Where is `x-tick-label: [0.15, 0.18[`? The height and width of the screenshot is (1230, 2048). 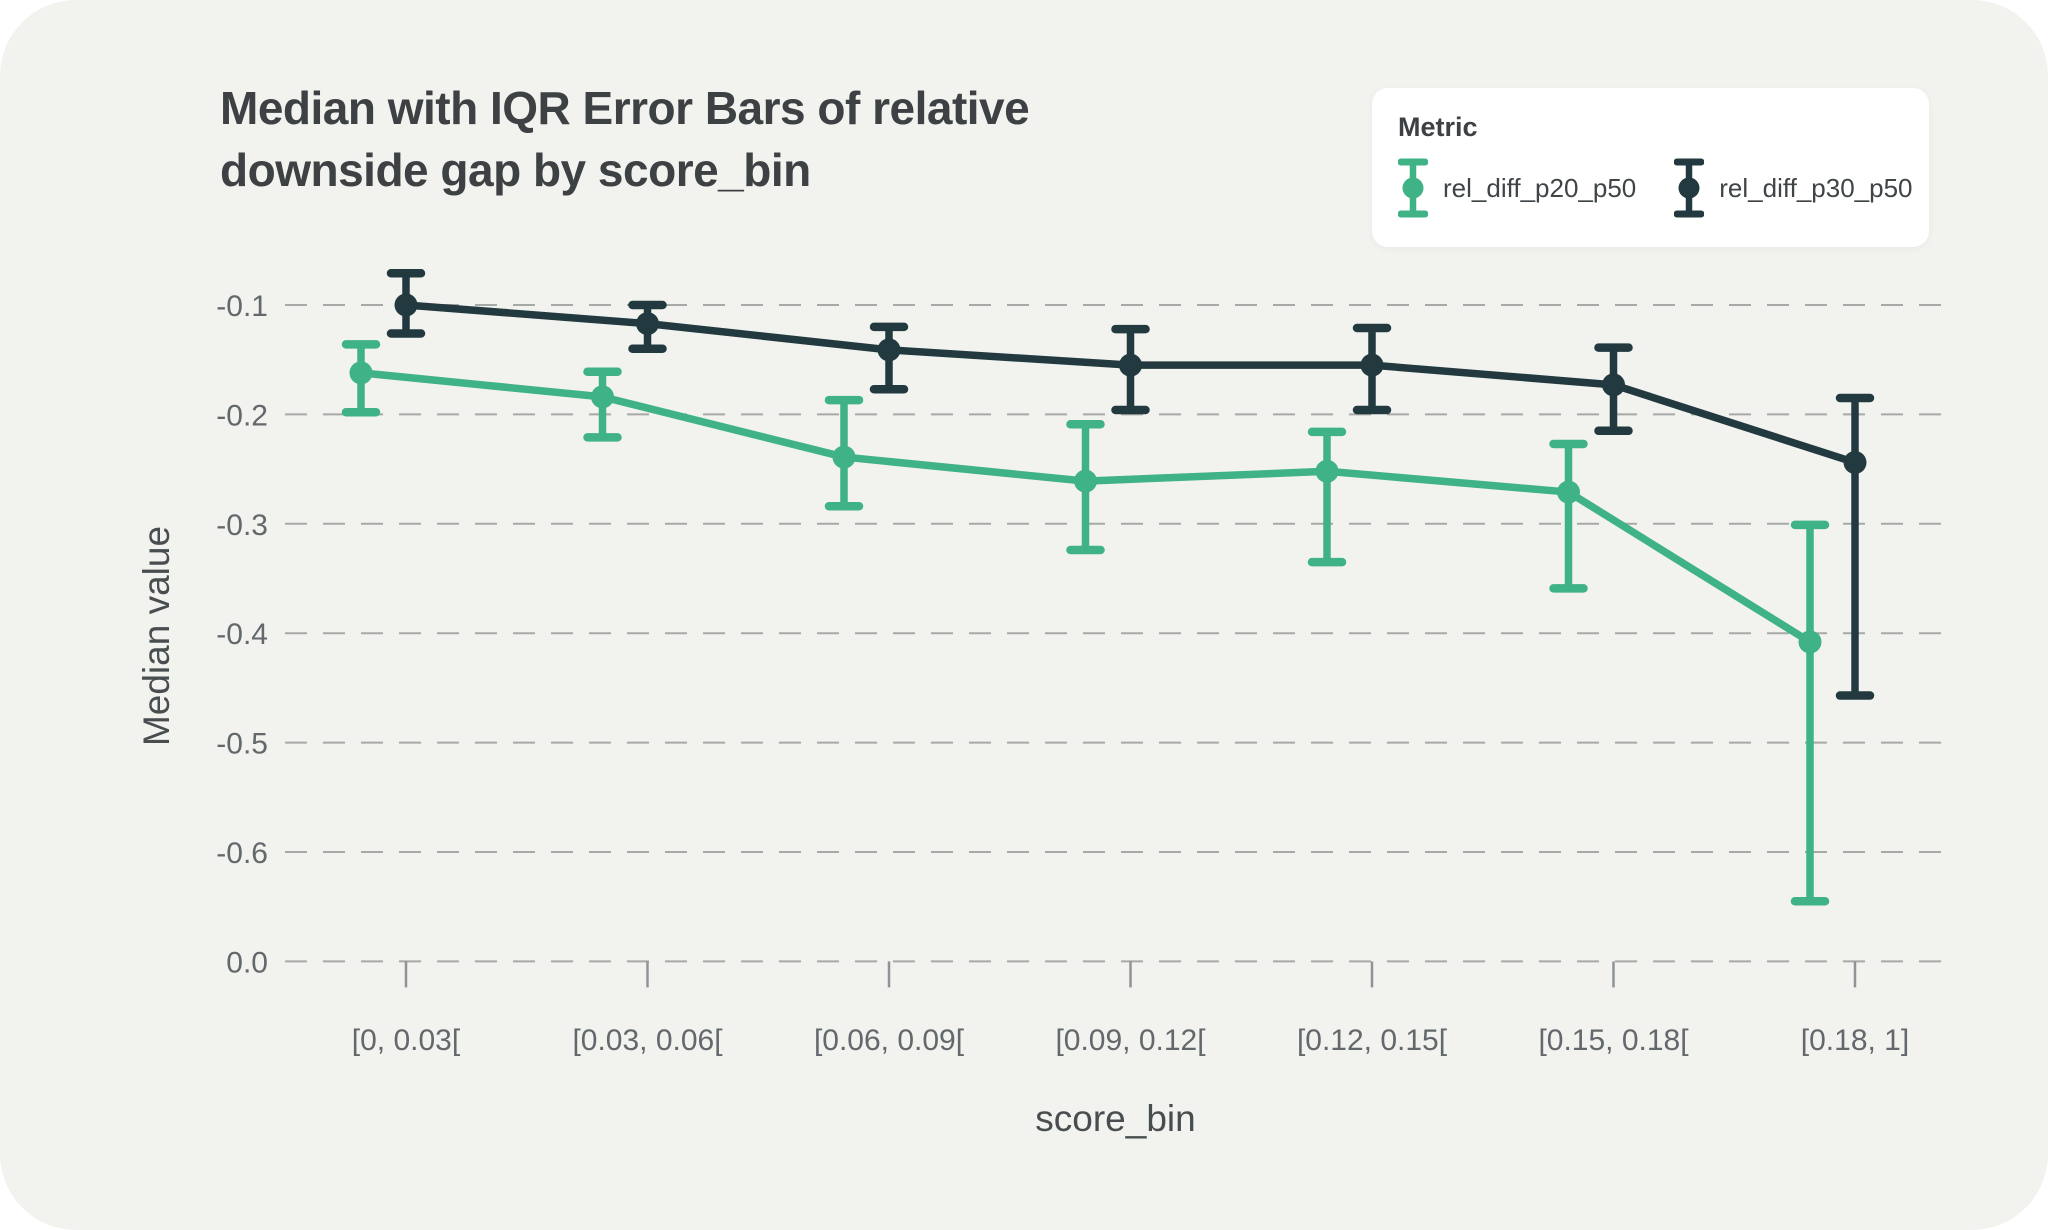 x-tick-label: [0.15, 0.18[ is located at coordinates (1613, 1040).